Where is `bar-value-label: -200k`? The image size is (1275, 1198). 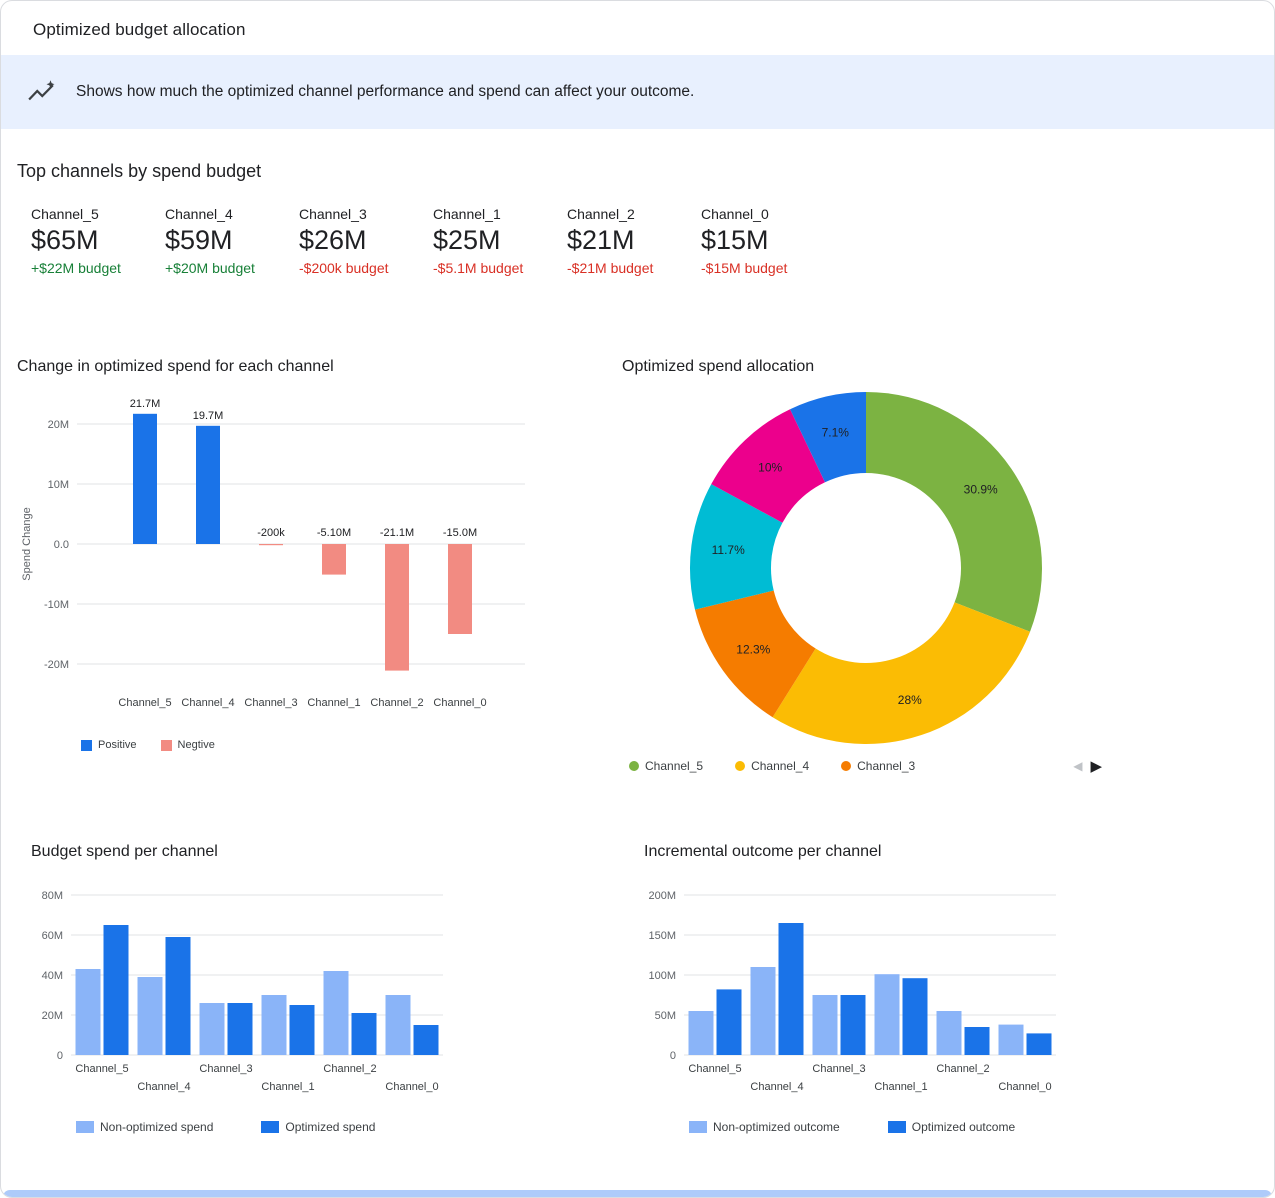 bar-value-label: -200k is located at coordinates (271, 533).